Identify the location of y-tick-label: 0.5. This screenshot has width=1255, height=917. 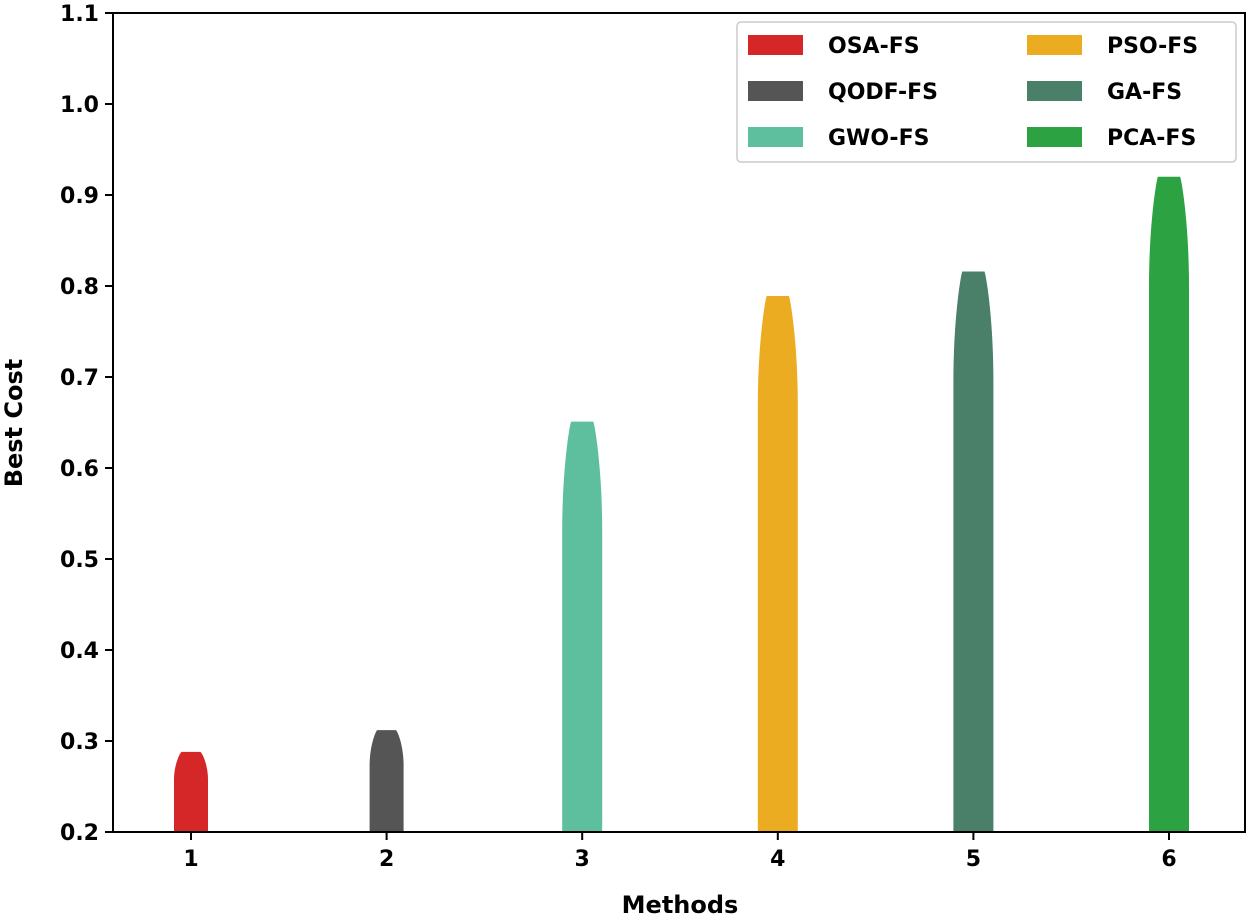
(79, 560).